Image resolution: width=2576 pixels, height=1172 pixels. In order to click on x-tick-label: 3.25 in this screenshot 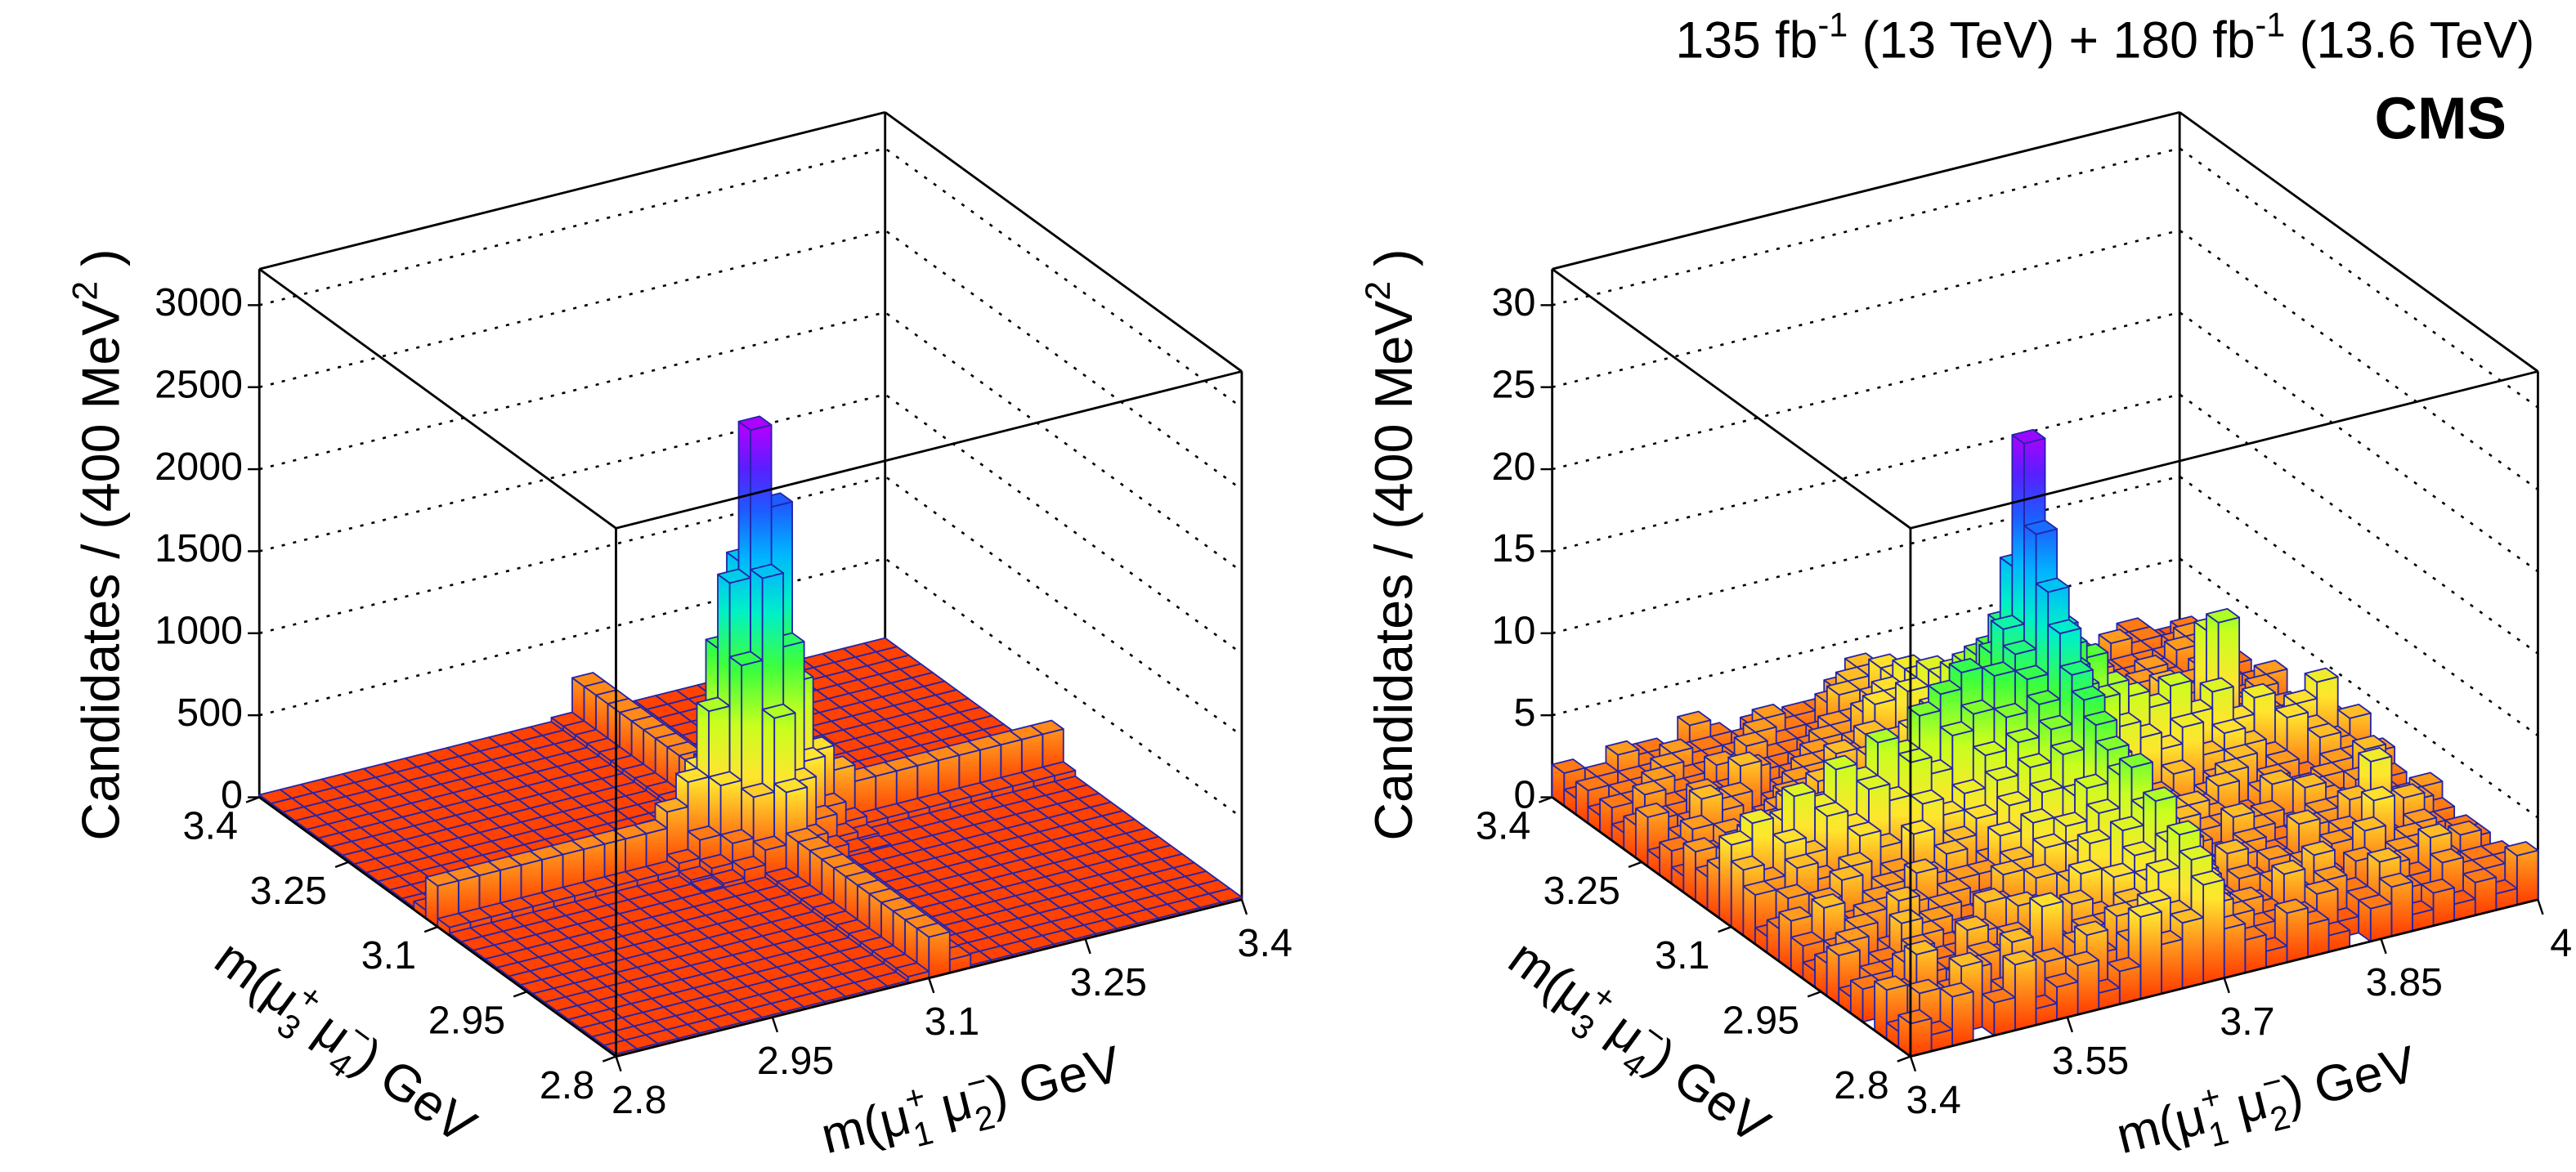, I will do `click(1108, 982)`.